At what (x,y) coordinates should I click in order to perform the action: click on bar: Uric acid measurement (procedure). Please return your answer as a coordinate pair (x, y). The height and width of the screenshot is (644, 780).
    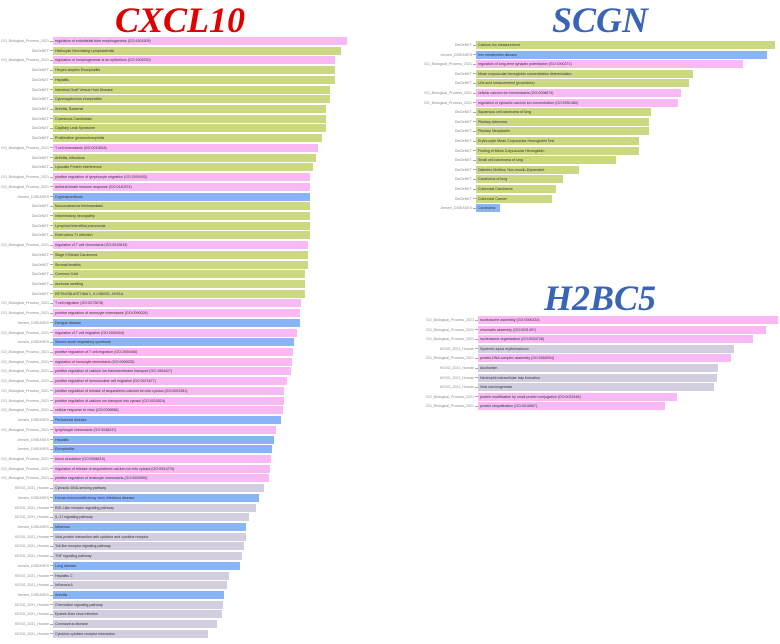
    Looking at the image, I should click on (582, 83).